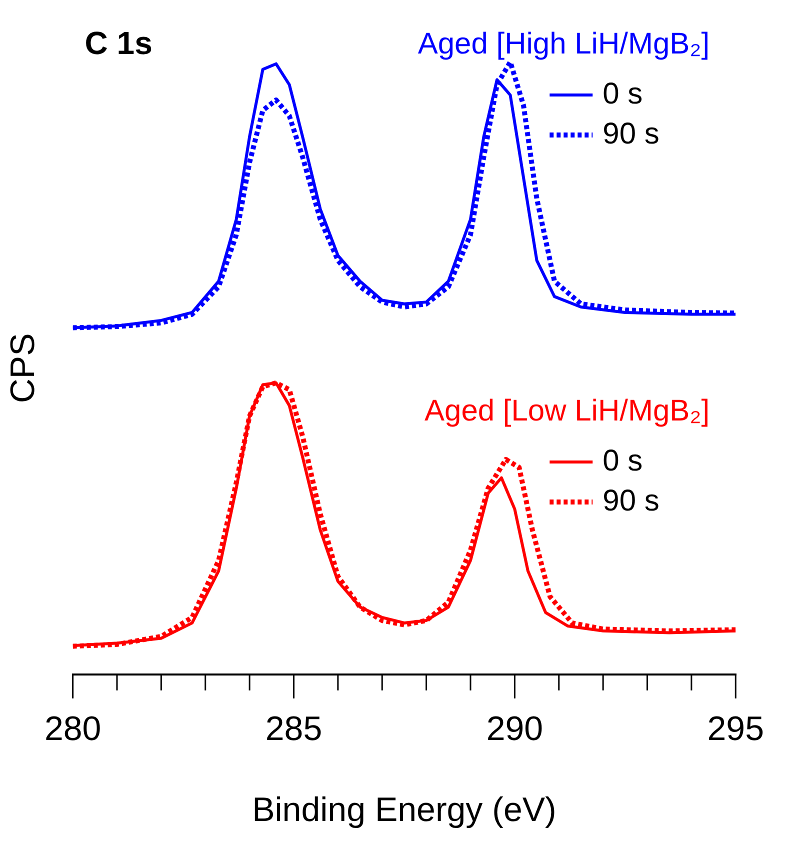 This screenshot has width=800, height=846. Describe the element at coordinates (118, 42) in the screenshot. I see `chart-title: C 1s` at that location.